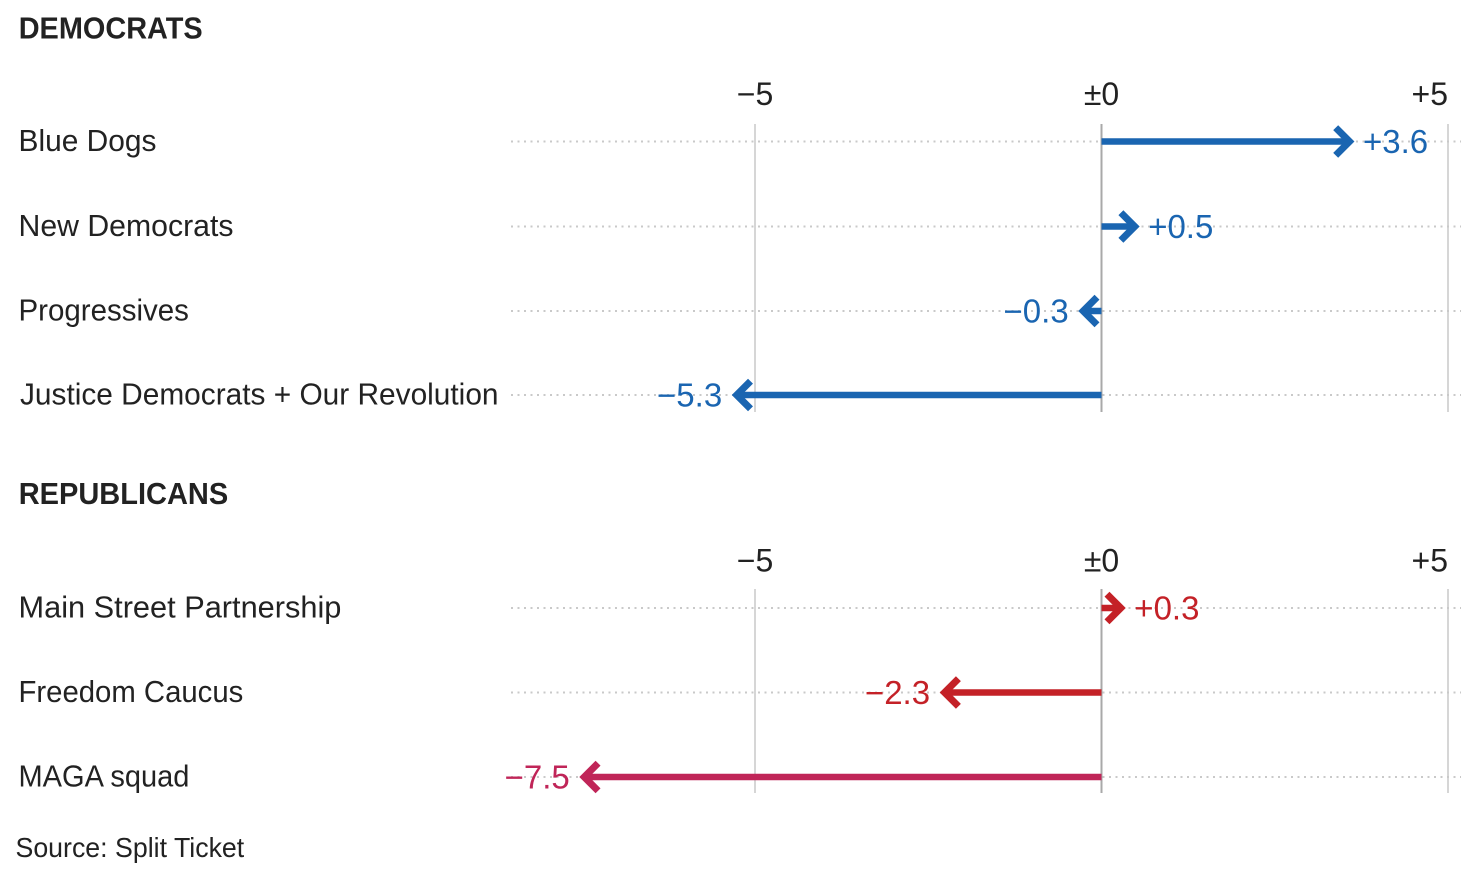 Image resolution: width=1480 pixels, height=885 pixels. What do you see at coordinates (689, 395) in the screenshot?
I see `svg-text: −5.3` at bounding box center [689, 395].